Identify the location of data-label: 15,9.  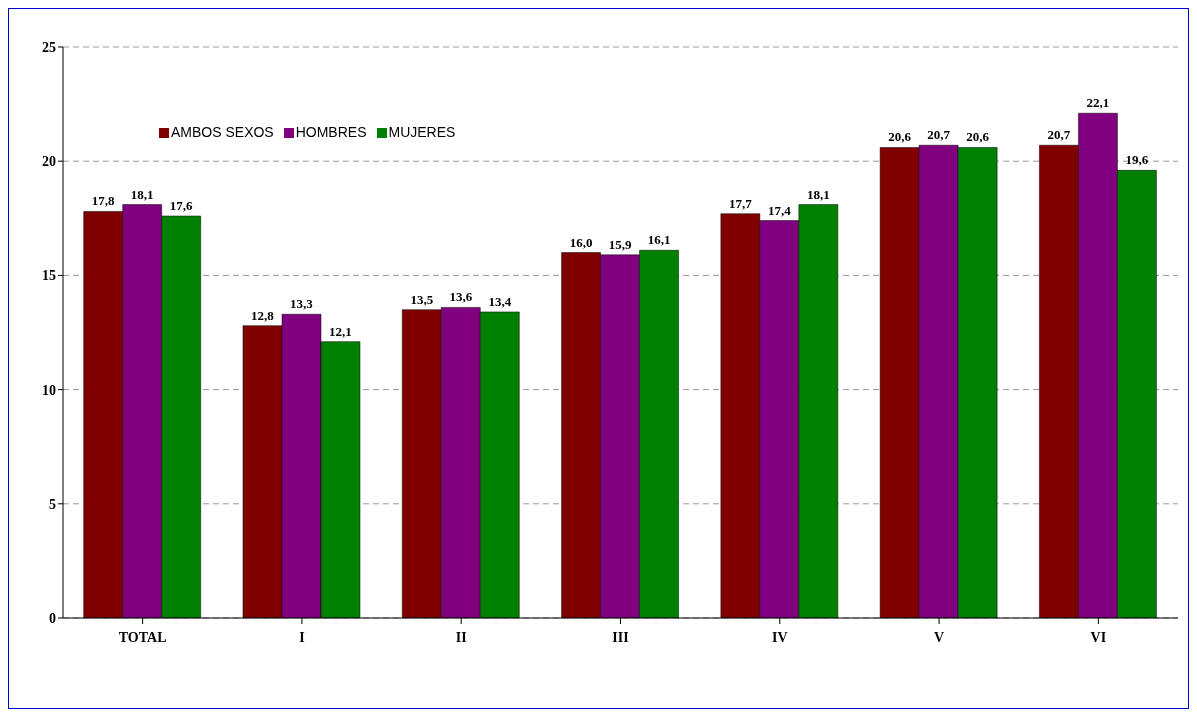
(620, 244).